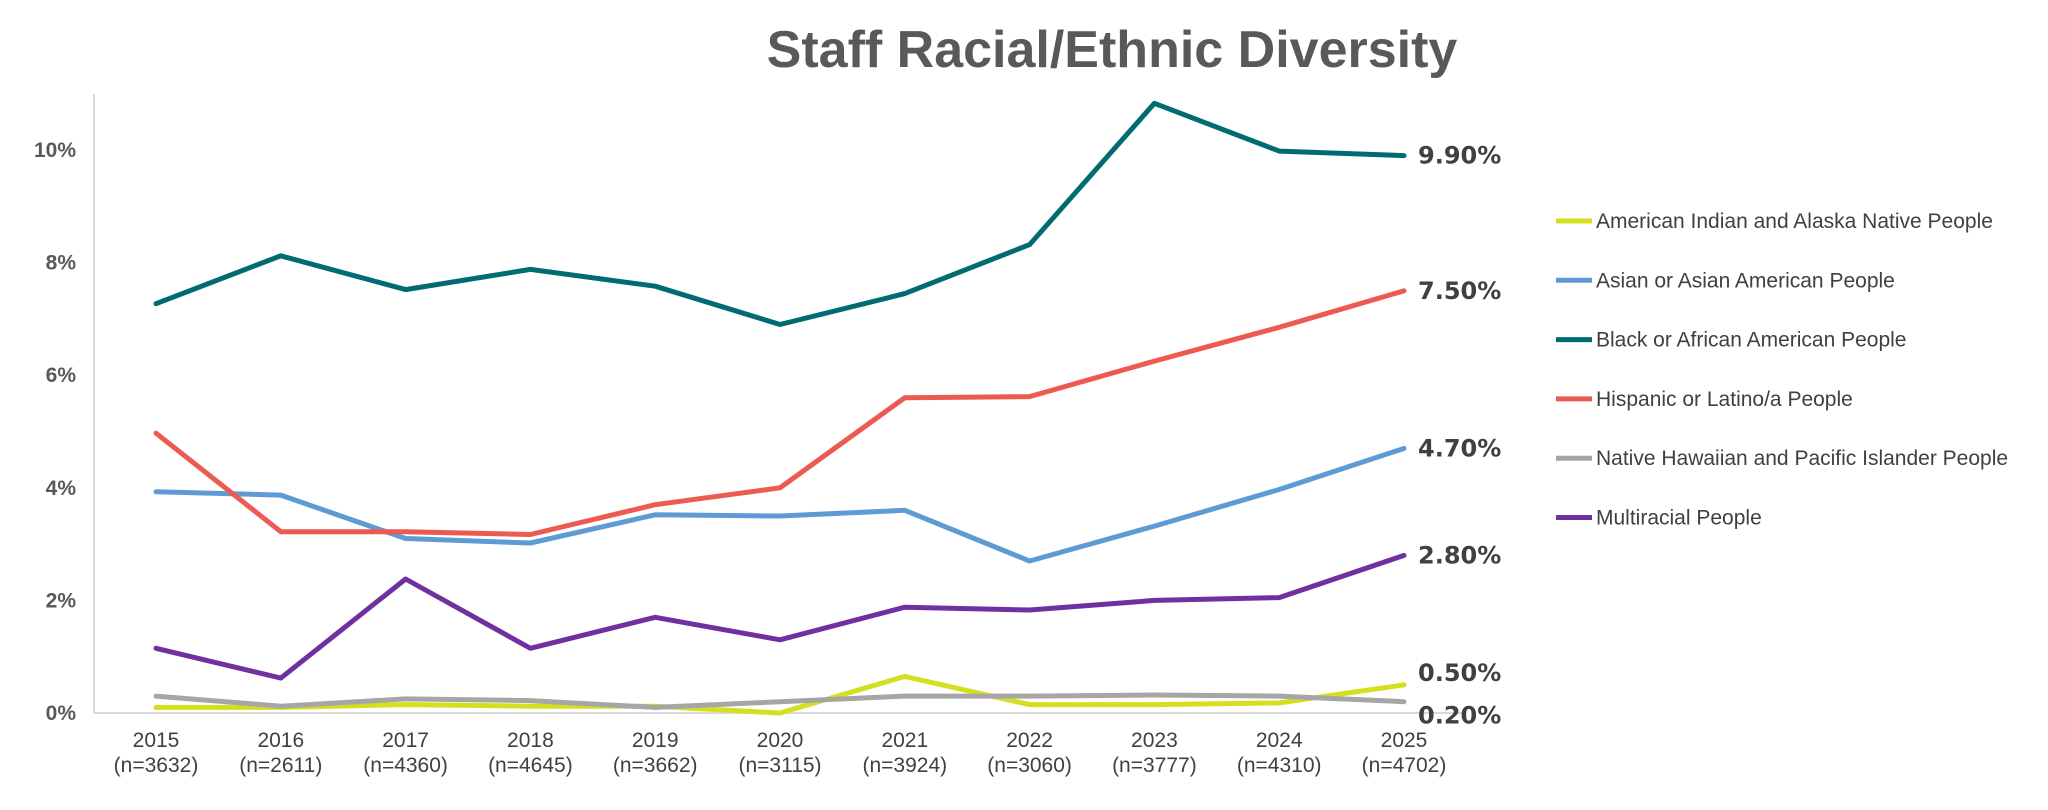 This screenshot has height=810, width=2048. What do you see at coordinates (156, 765) in the screenshot?
I see `x-tick-sublabel: (n=3632)` at bounding box center [156, 765].